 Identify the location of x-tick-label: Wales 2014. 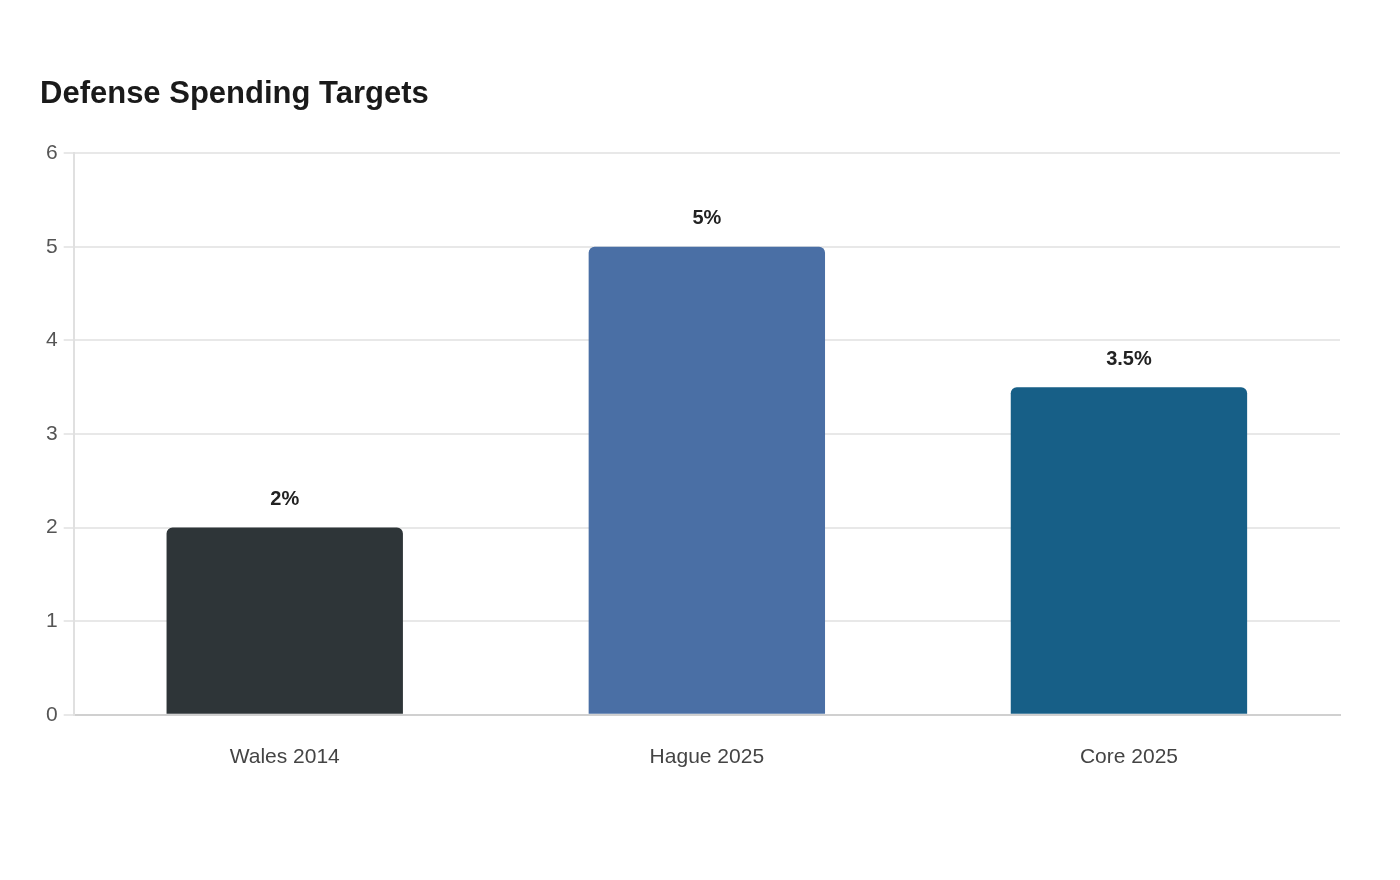
(285, 756).